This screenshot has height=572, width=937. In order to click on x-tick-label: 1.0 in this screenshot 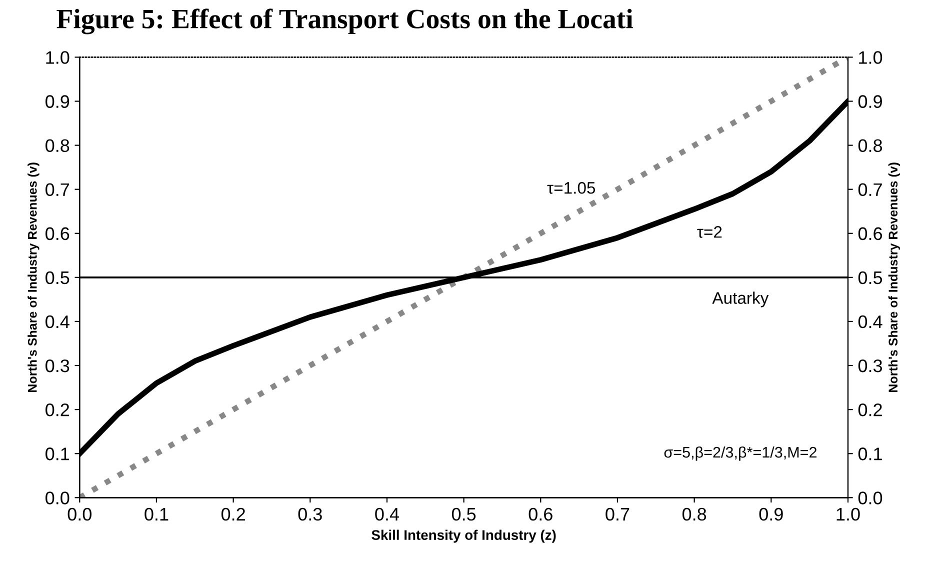, I will do `click(848, 514)`.